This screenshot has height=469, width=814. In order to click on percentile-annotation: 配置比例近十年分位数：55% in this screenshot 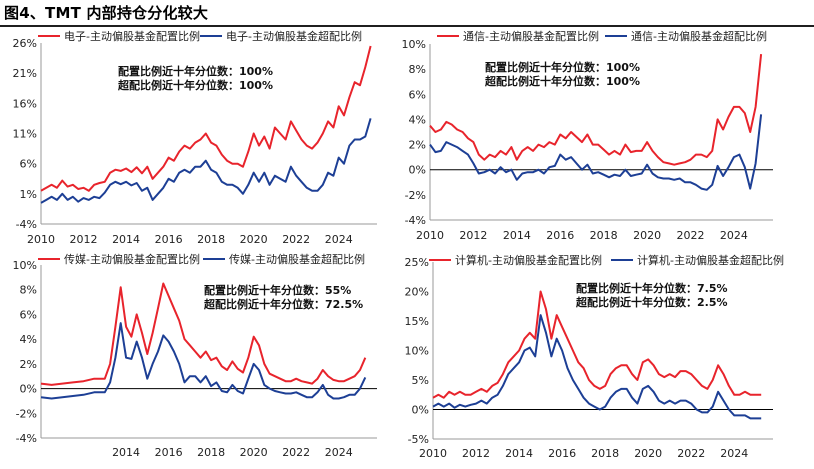, I will do `click(277, 290)`.